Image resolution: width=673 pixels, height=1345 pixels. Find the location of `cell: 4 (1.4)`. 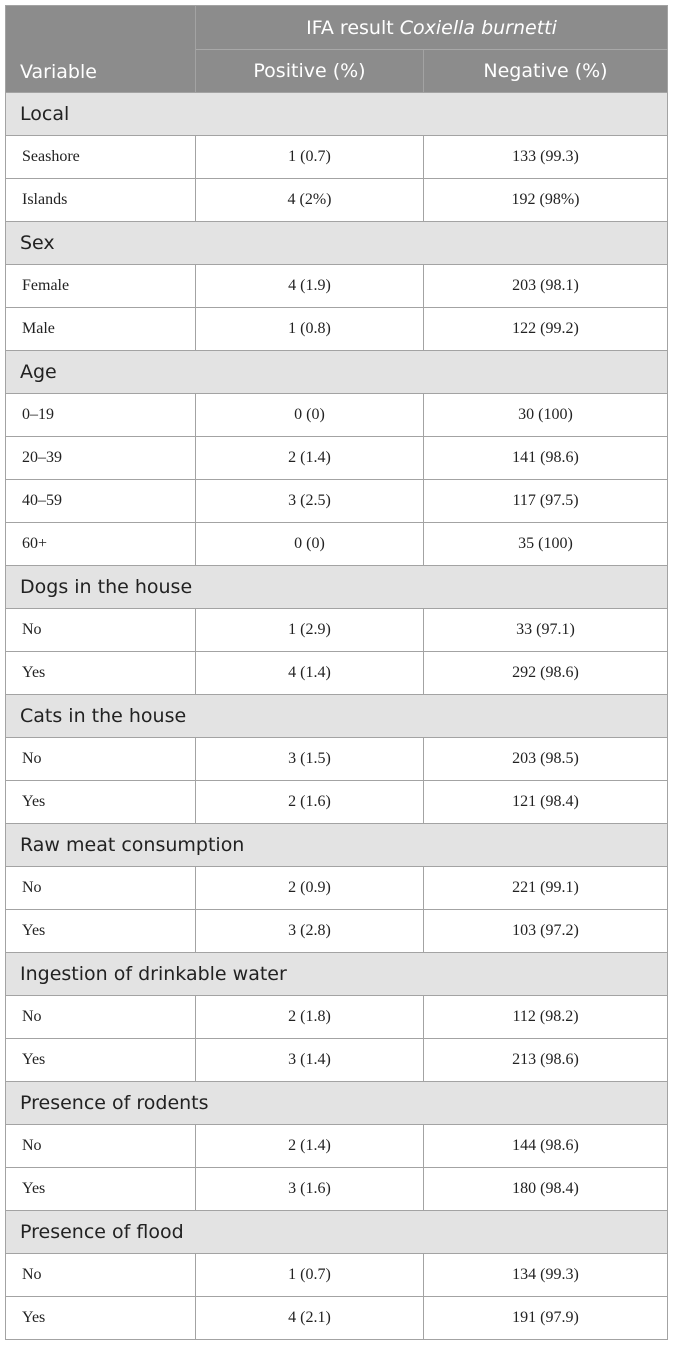

cell: 4 (1.4) is located at coordinates (309, 673).